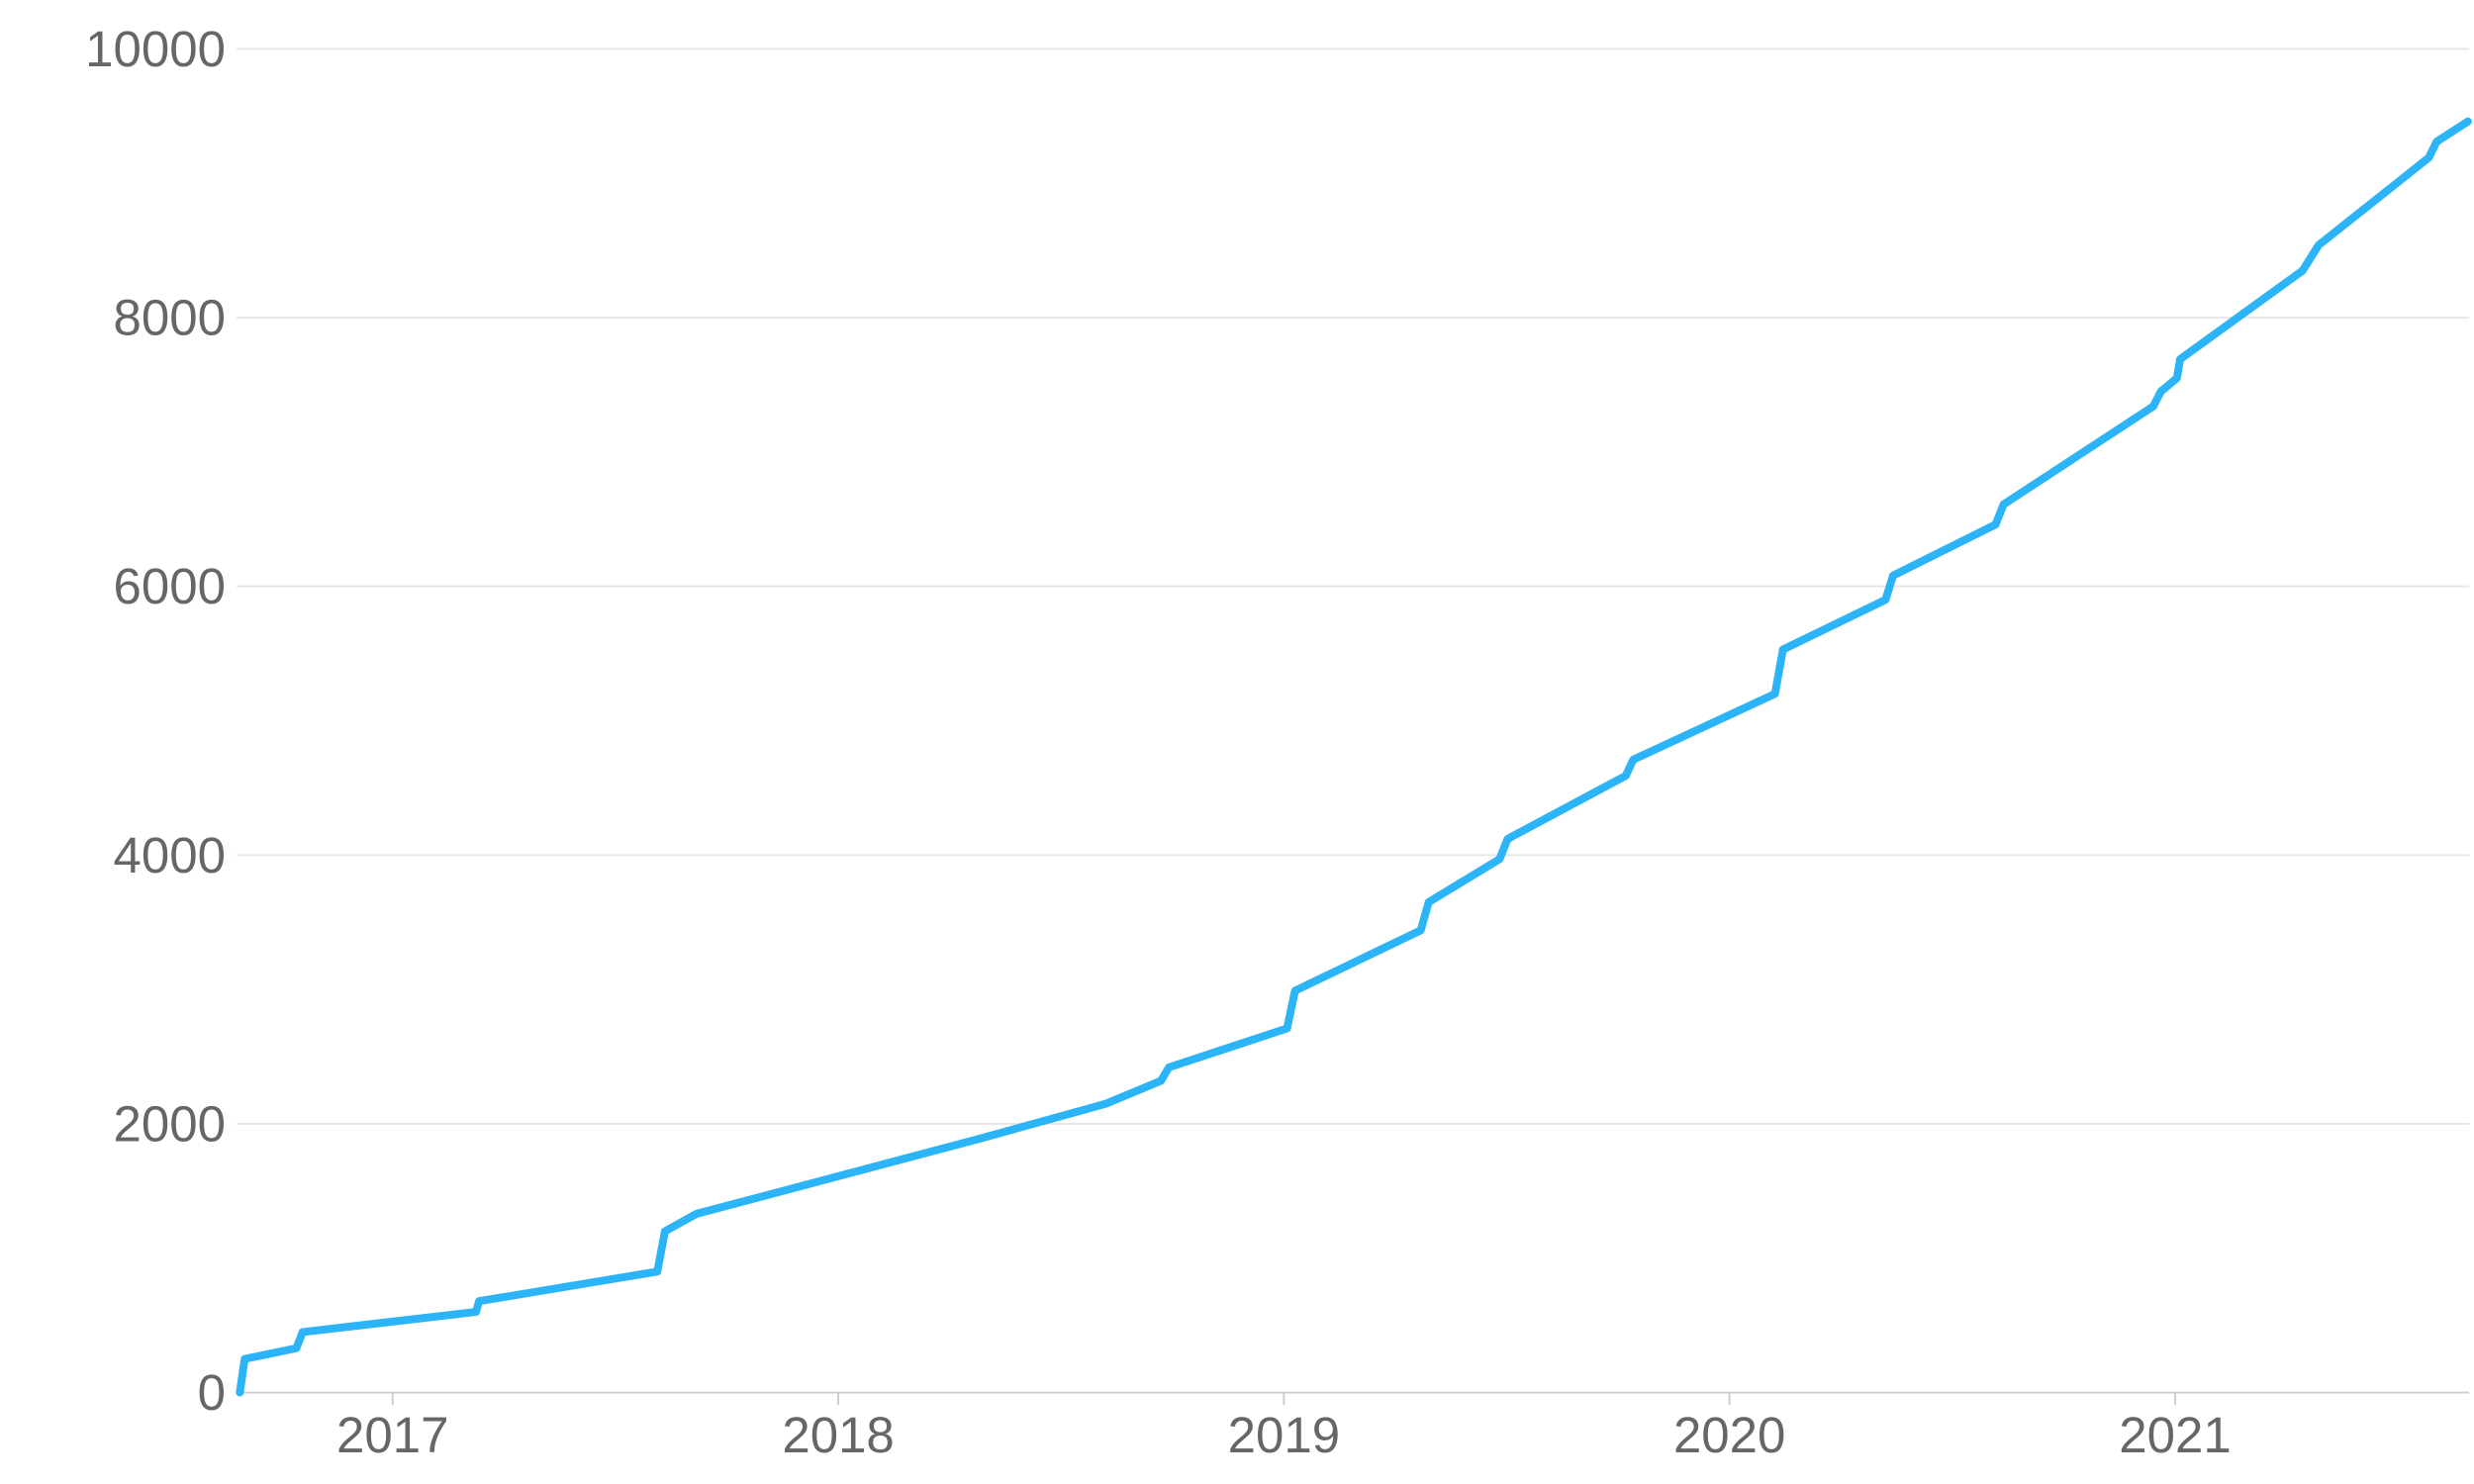 The height and width of the screenshot is (1484, 2474). Describe the element at coordinates (838, 1435) in the screenshot. I see `x-tick-label: 2018` at that location.